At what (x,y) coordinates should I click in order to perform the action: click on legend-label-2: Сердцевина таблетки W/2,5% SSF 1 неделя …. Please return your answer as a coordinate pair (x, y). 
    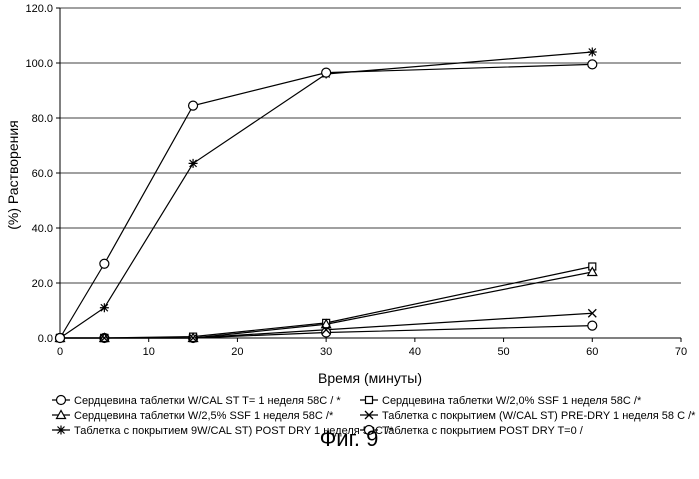
    Looking at the image, I should click on (204, 416).